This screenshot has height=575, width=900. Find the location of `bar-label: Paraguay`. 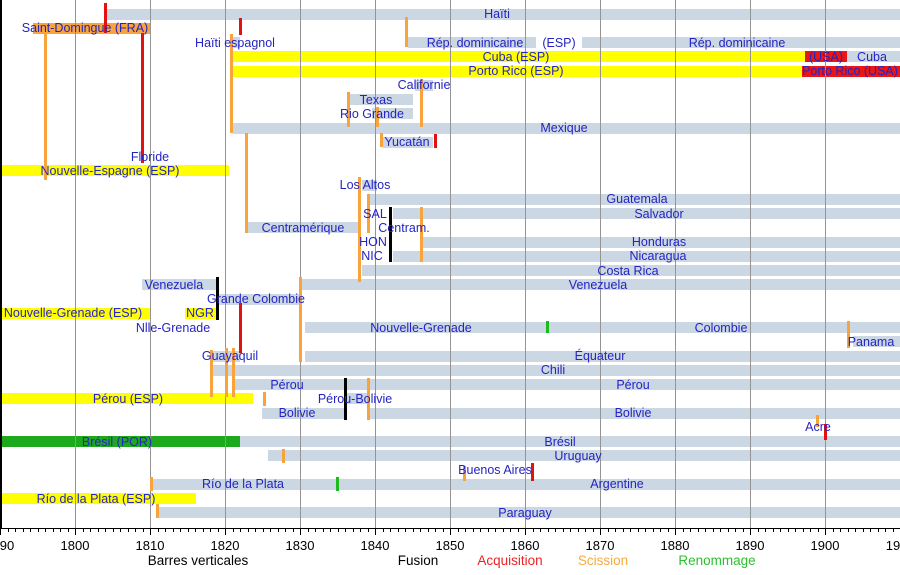

bar-label: Paraguay is located at coordinates (525, 512).